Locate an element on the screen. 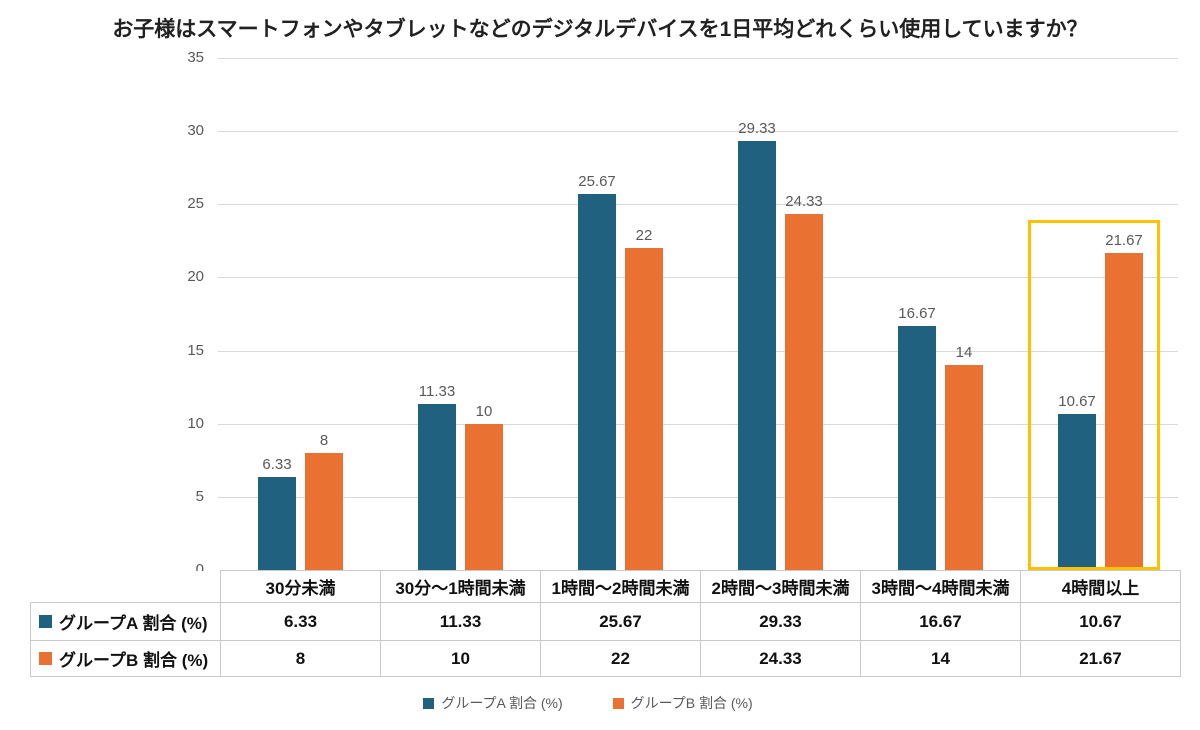 This screenshot has width=1200, height=730. legend-item-group-a: グループA 割合 (%) is located at coordinates (493, 703).